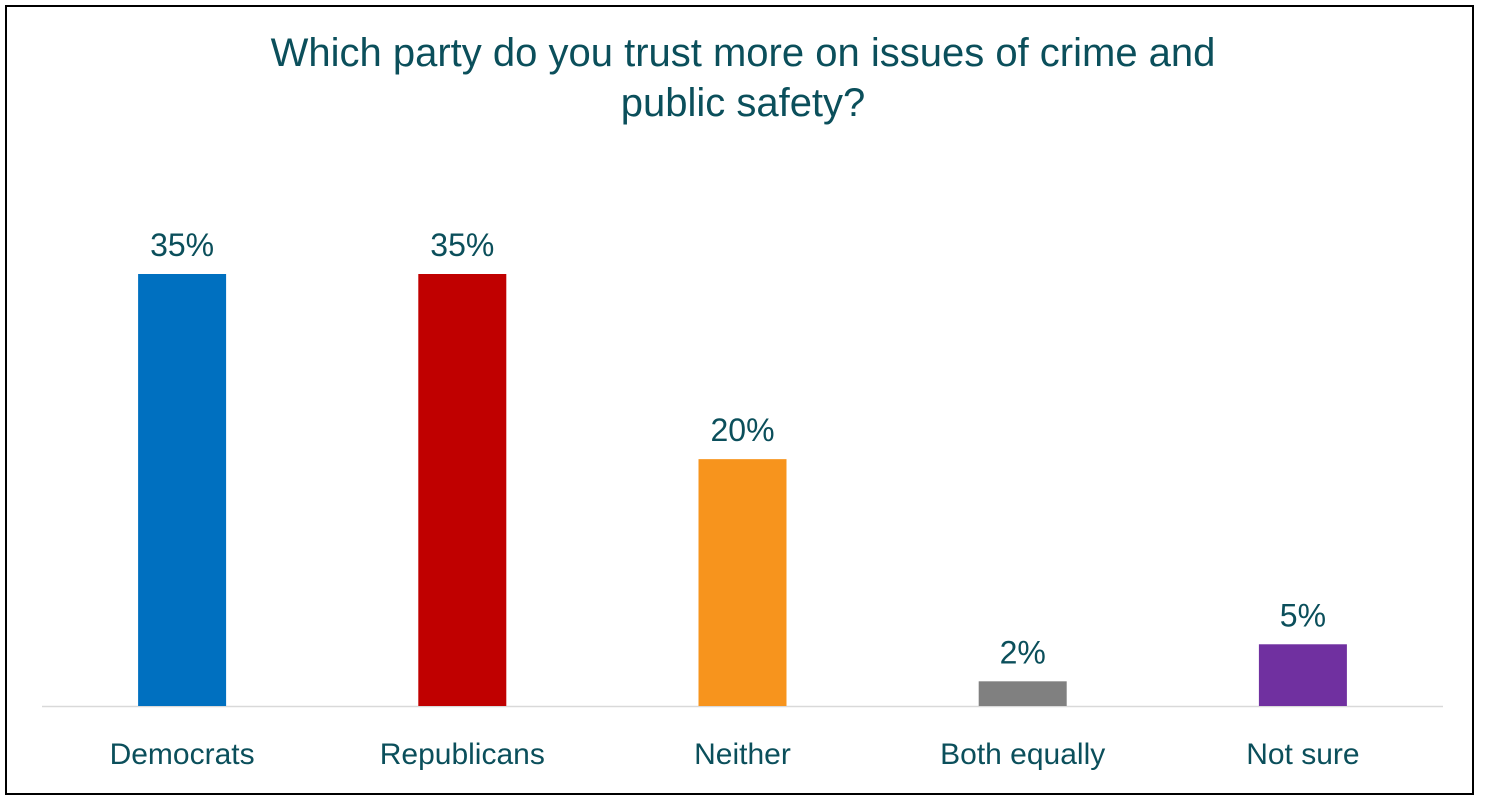 Image resolution: width=1486 pixels, height=795 pixels. What do you see at coordinates (742, 754) in the screenshot?
I see `x-tick-label-neither: Neither` at bounding box center [742, 754].